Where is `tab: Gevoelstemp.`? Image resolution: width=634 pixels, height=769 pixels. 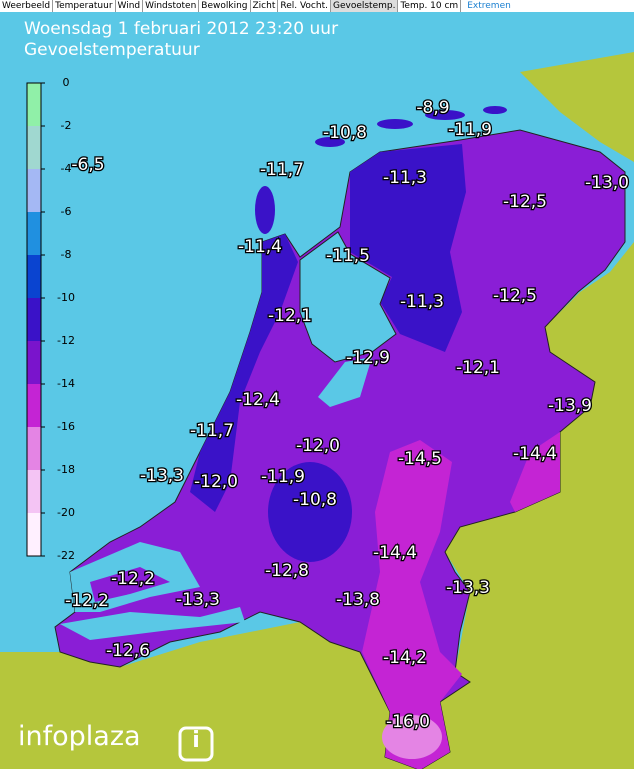 tab: Gevoelstemp. is located at coordinates (364, 6).